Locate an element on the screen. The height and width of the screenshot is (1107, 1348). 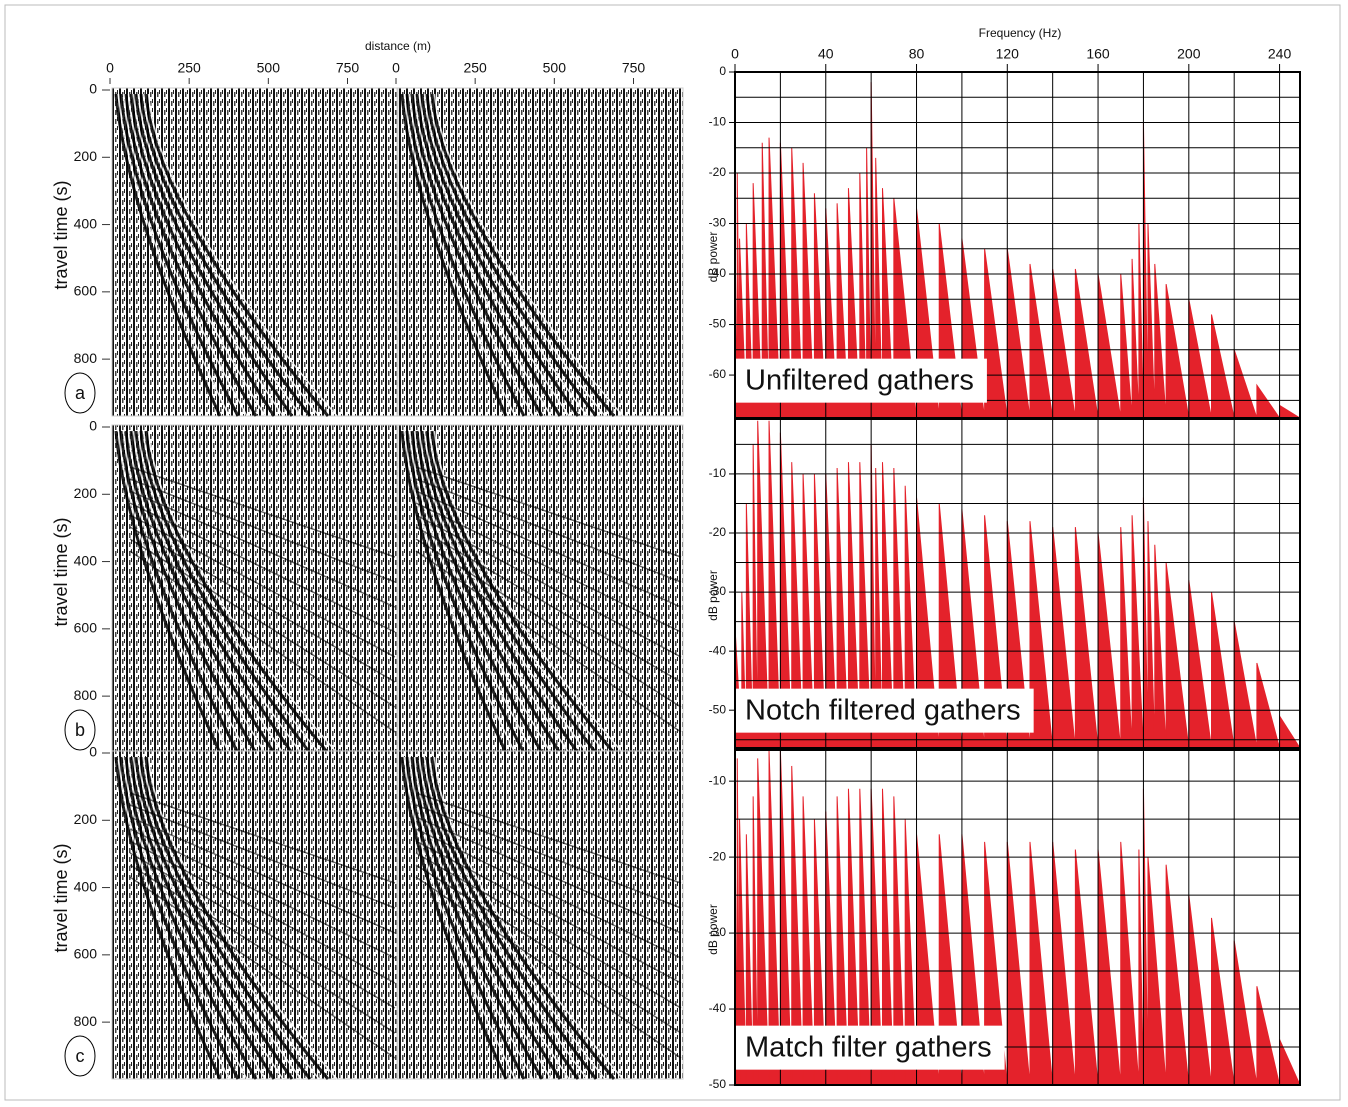
x-tick-label: 240 is located at coordinates (1280, 54).